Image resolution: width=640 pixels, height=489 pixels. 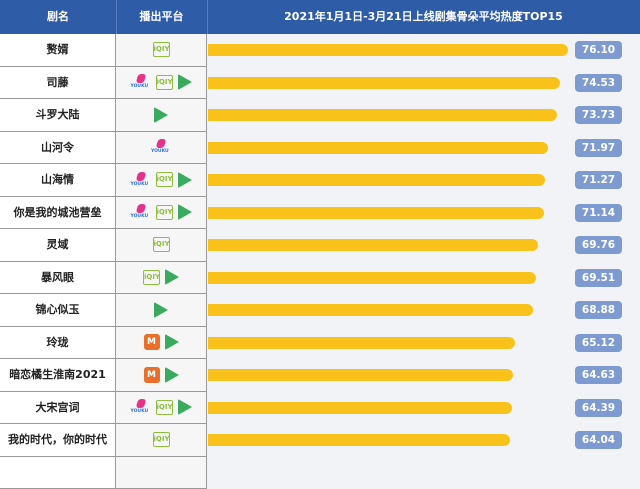 What do you see at coordinates (598, 50) in the screenshot?
I see `value-label: 76.10` at bounding box center [598, 50].